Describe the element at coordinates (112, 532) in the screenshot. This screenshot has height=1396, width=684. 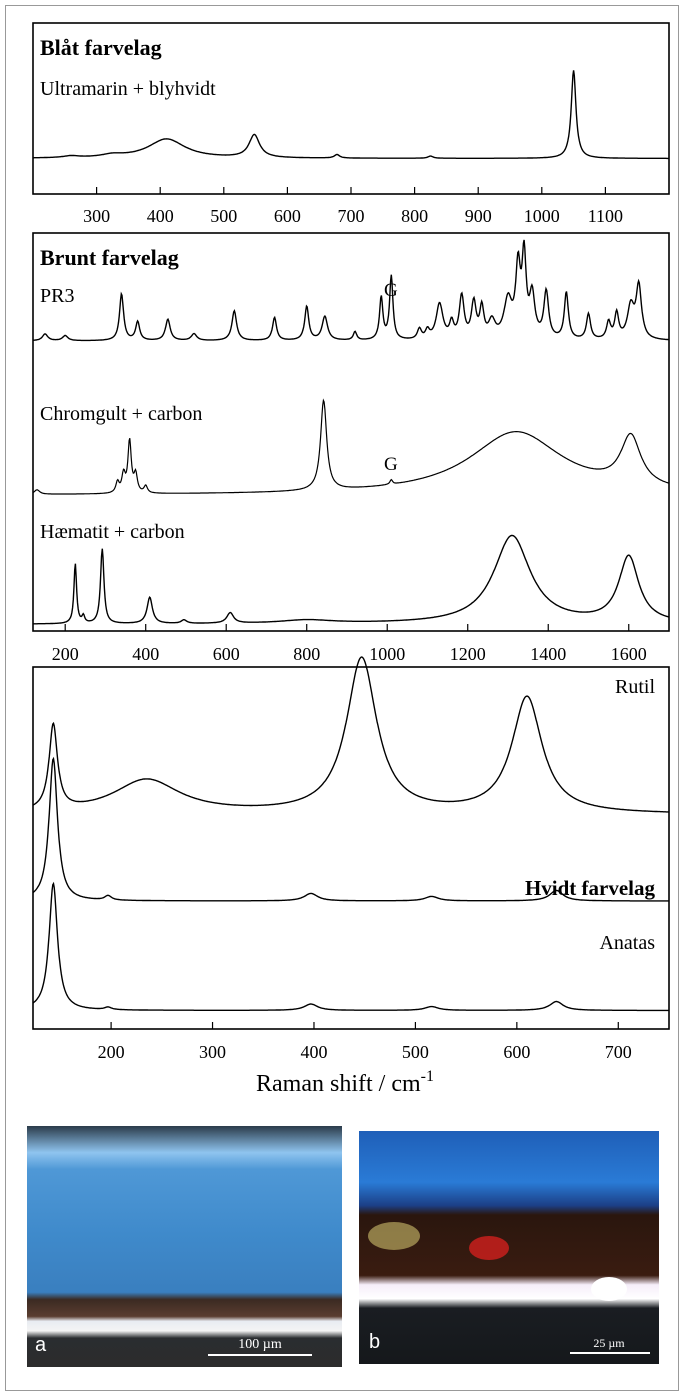
I see `series-label-haematit: Hæmatit + carbon` at that location.